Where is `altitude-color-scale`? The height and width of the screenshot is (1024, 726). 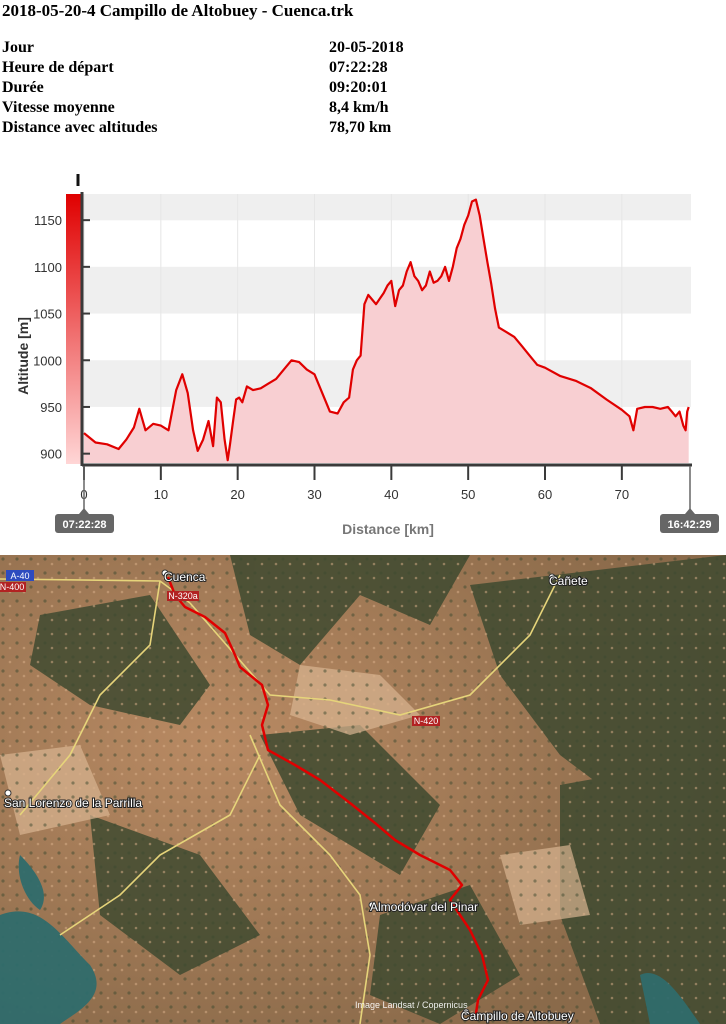
altitude-color-scale is located at coordinates (74, 329).